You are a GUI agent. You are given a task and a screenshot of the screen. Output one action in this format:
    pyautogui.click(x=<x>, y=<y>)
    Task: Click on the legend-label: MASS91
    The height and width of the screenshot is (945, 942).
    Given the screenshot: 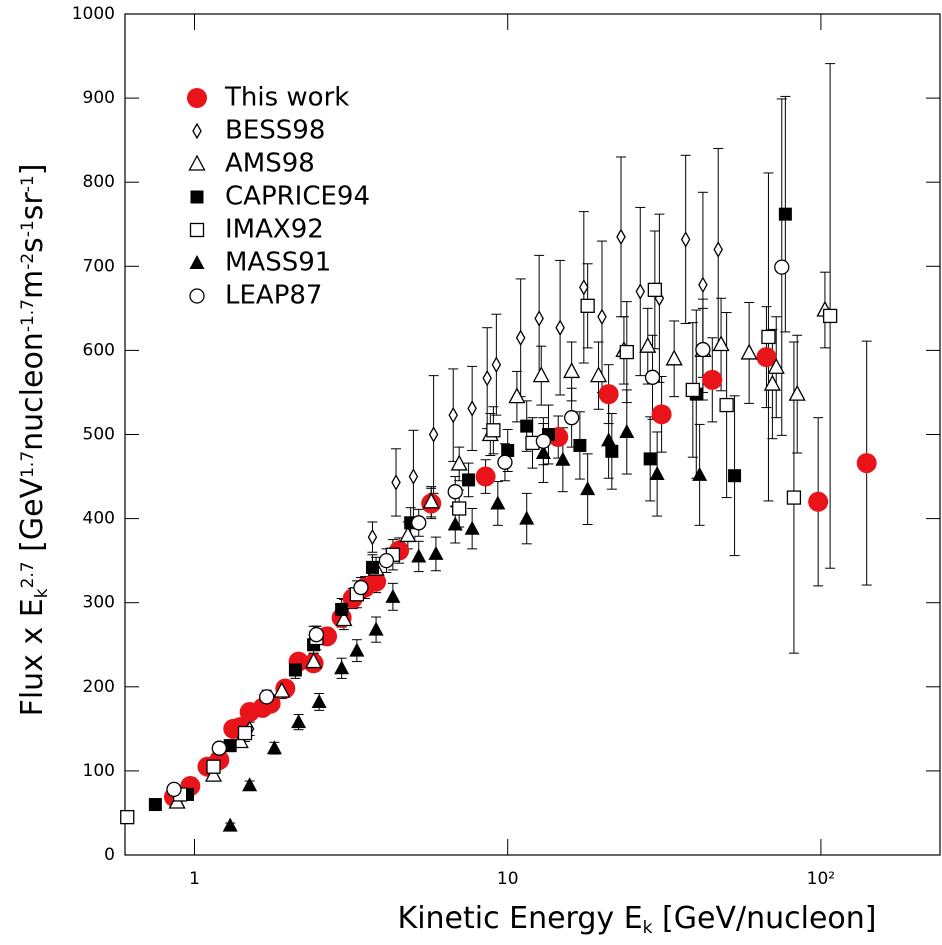 What is the action you would take?
    pyautogui.click(x=278, y=263)
    